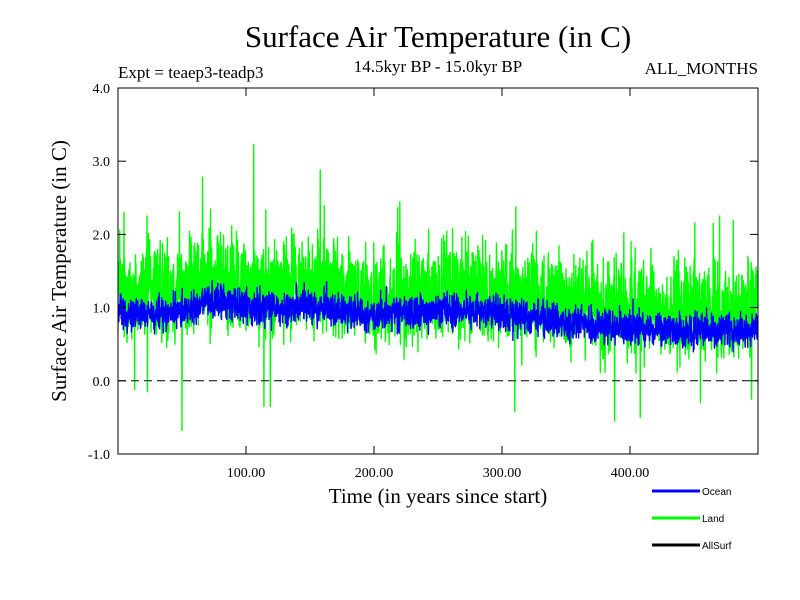 Image resolution: width=800 pixels, height=600 pixels. I want to click on series-line-ocean, so click(438, 316).